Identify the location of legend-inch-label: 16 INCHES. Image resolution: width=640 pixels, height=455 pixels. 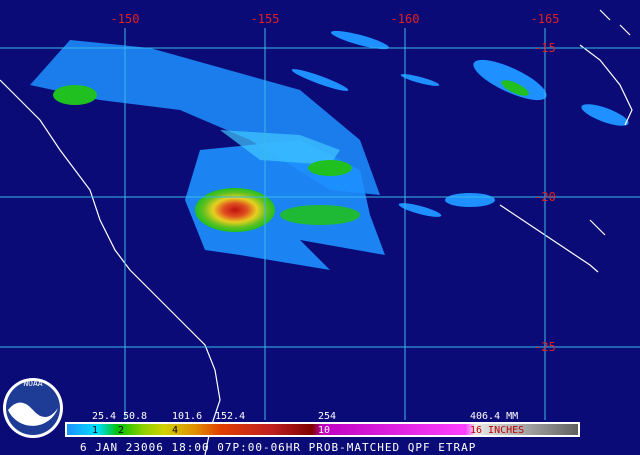
(497, 430).